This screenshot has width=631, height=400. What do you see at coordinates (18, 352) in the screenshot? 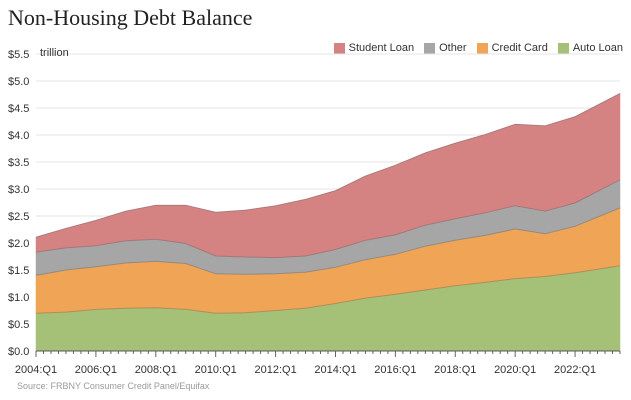
I see `y-tick-label: $0.0` at bounding box center [18, 352].